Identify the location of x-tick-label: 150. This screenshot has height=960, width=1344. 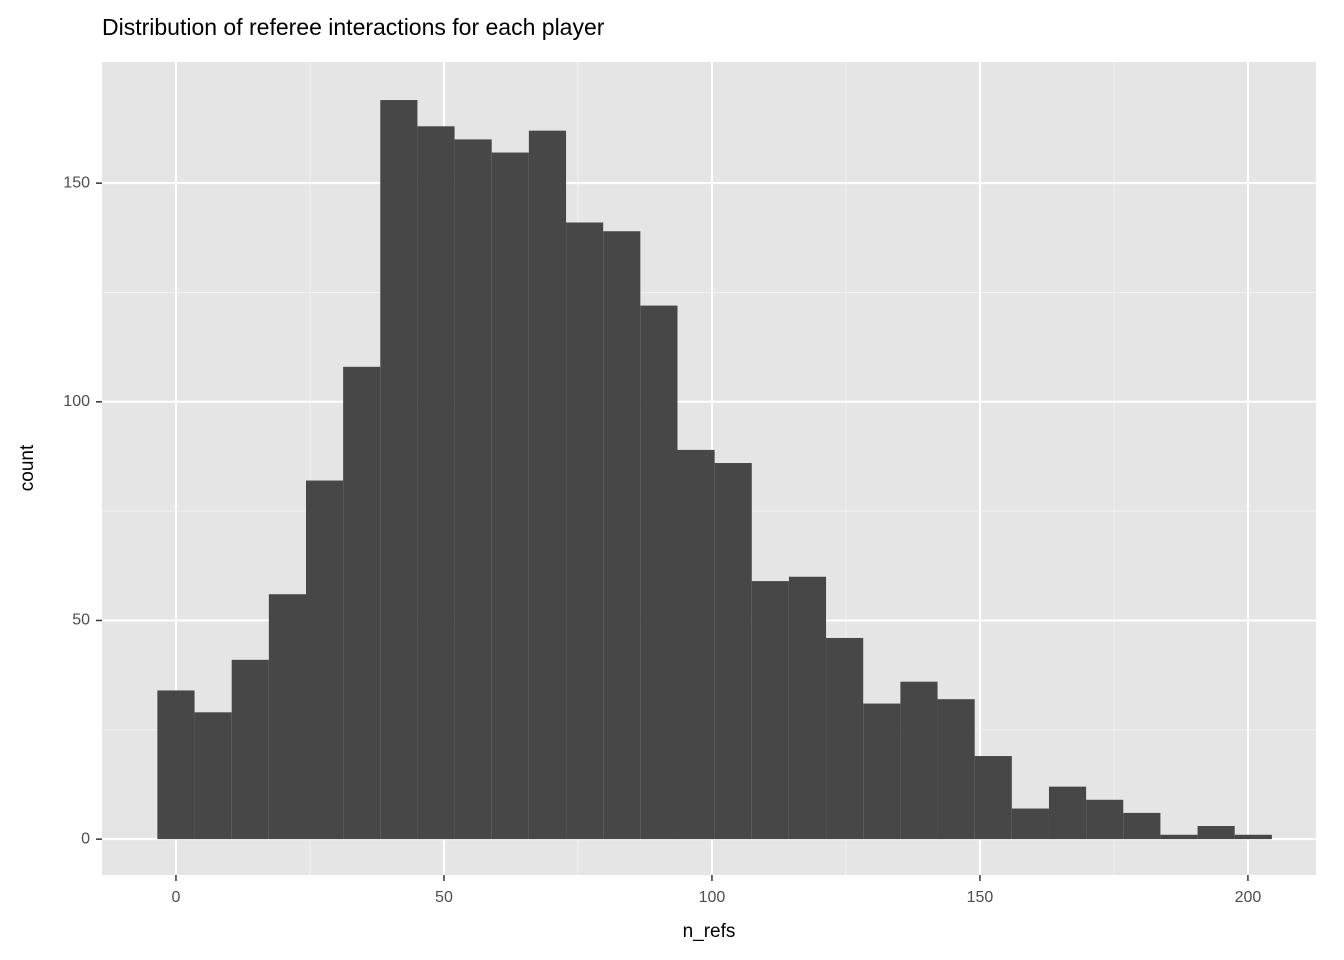
(980, 897).